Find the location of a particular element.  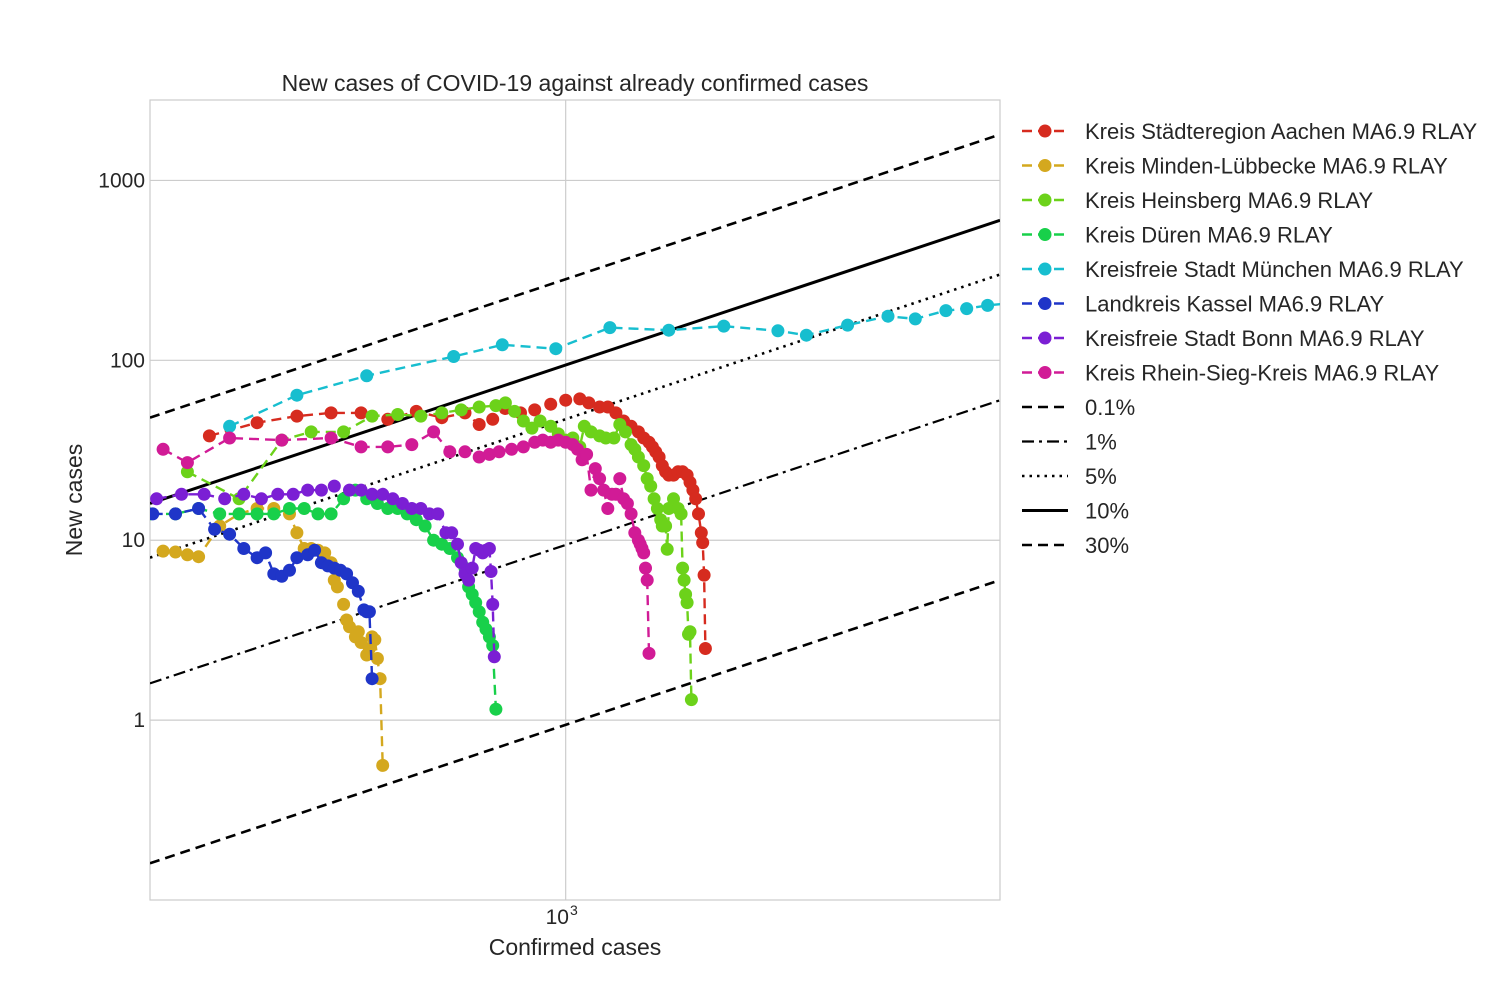

series-line is located at coordinates (324, 599).